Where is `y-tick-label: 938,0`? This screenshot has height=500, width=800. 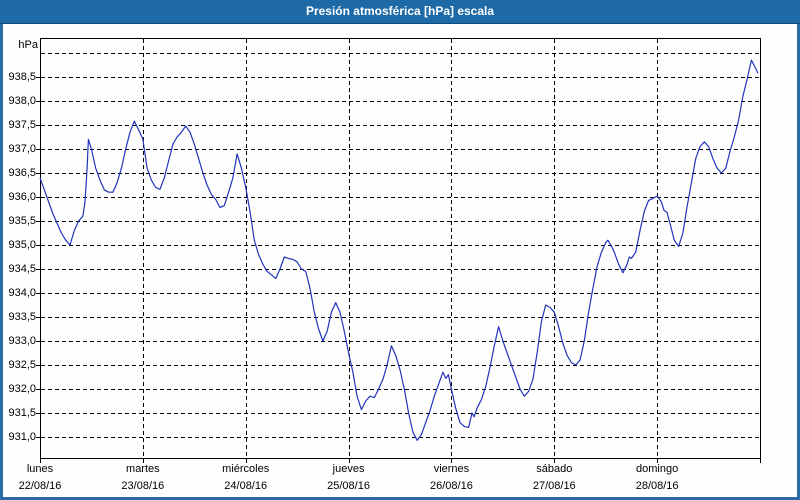
y-tick-label: 938,0 is located at coordinates (22, 101).